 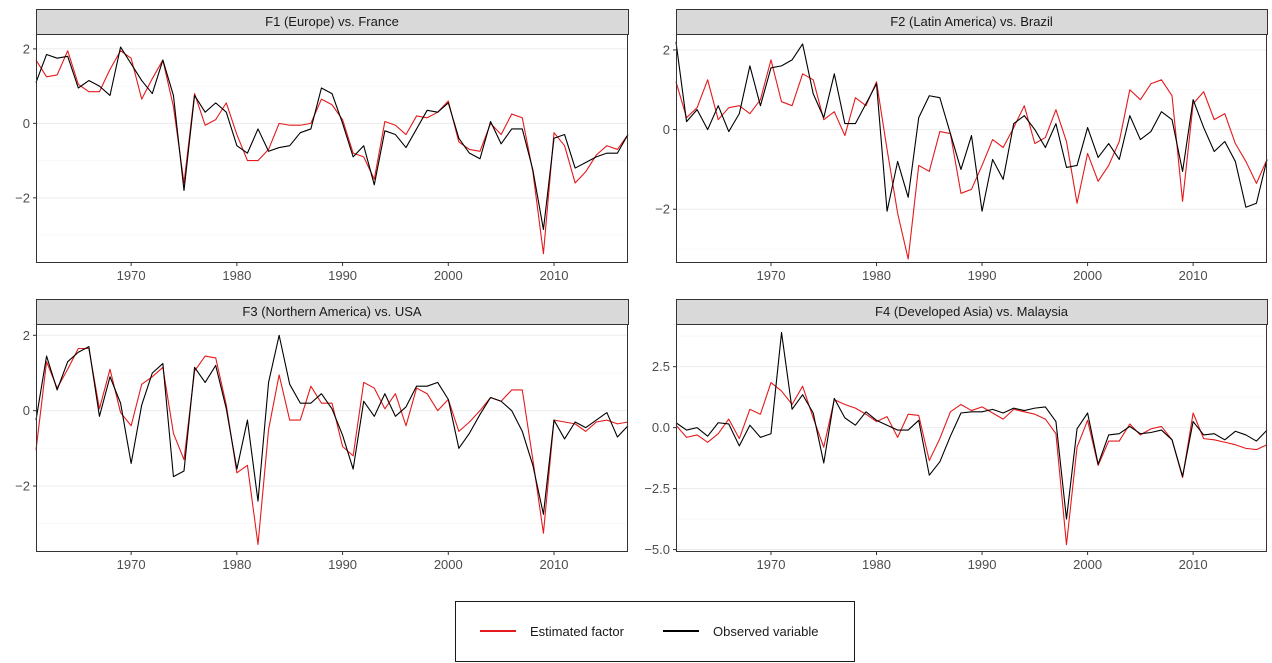 I want to click on panel-title: F4 (Developed Asia) vs. Malaysia, so click(x=972, y=311).